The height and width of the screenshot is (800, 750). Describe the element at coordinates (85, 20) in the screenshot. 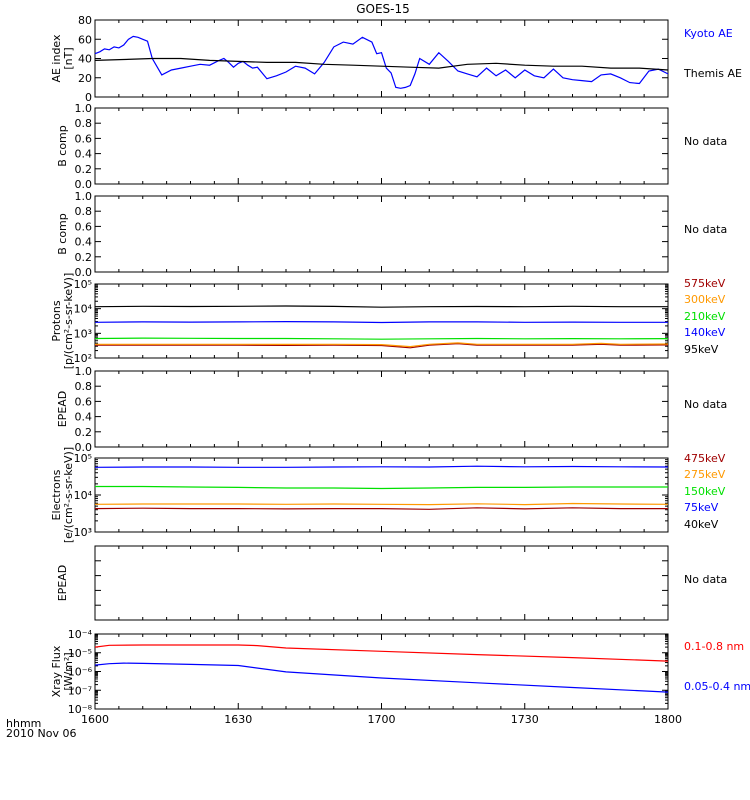

I see `y-tick-label: 80` at that location.